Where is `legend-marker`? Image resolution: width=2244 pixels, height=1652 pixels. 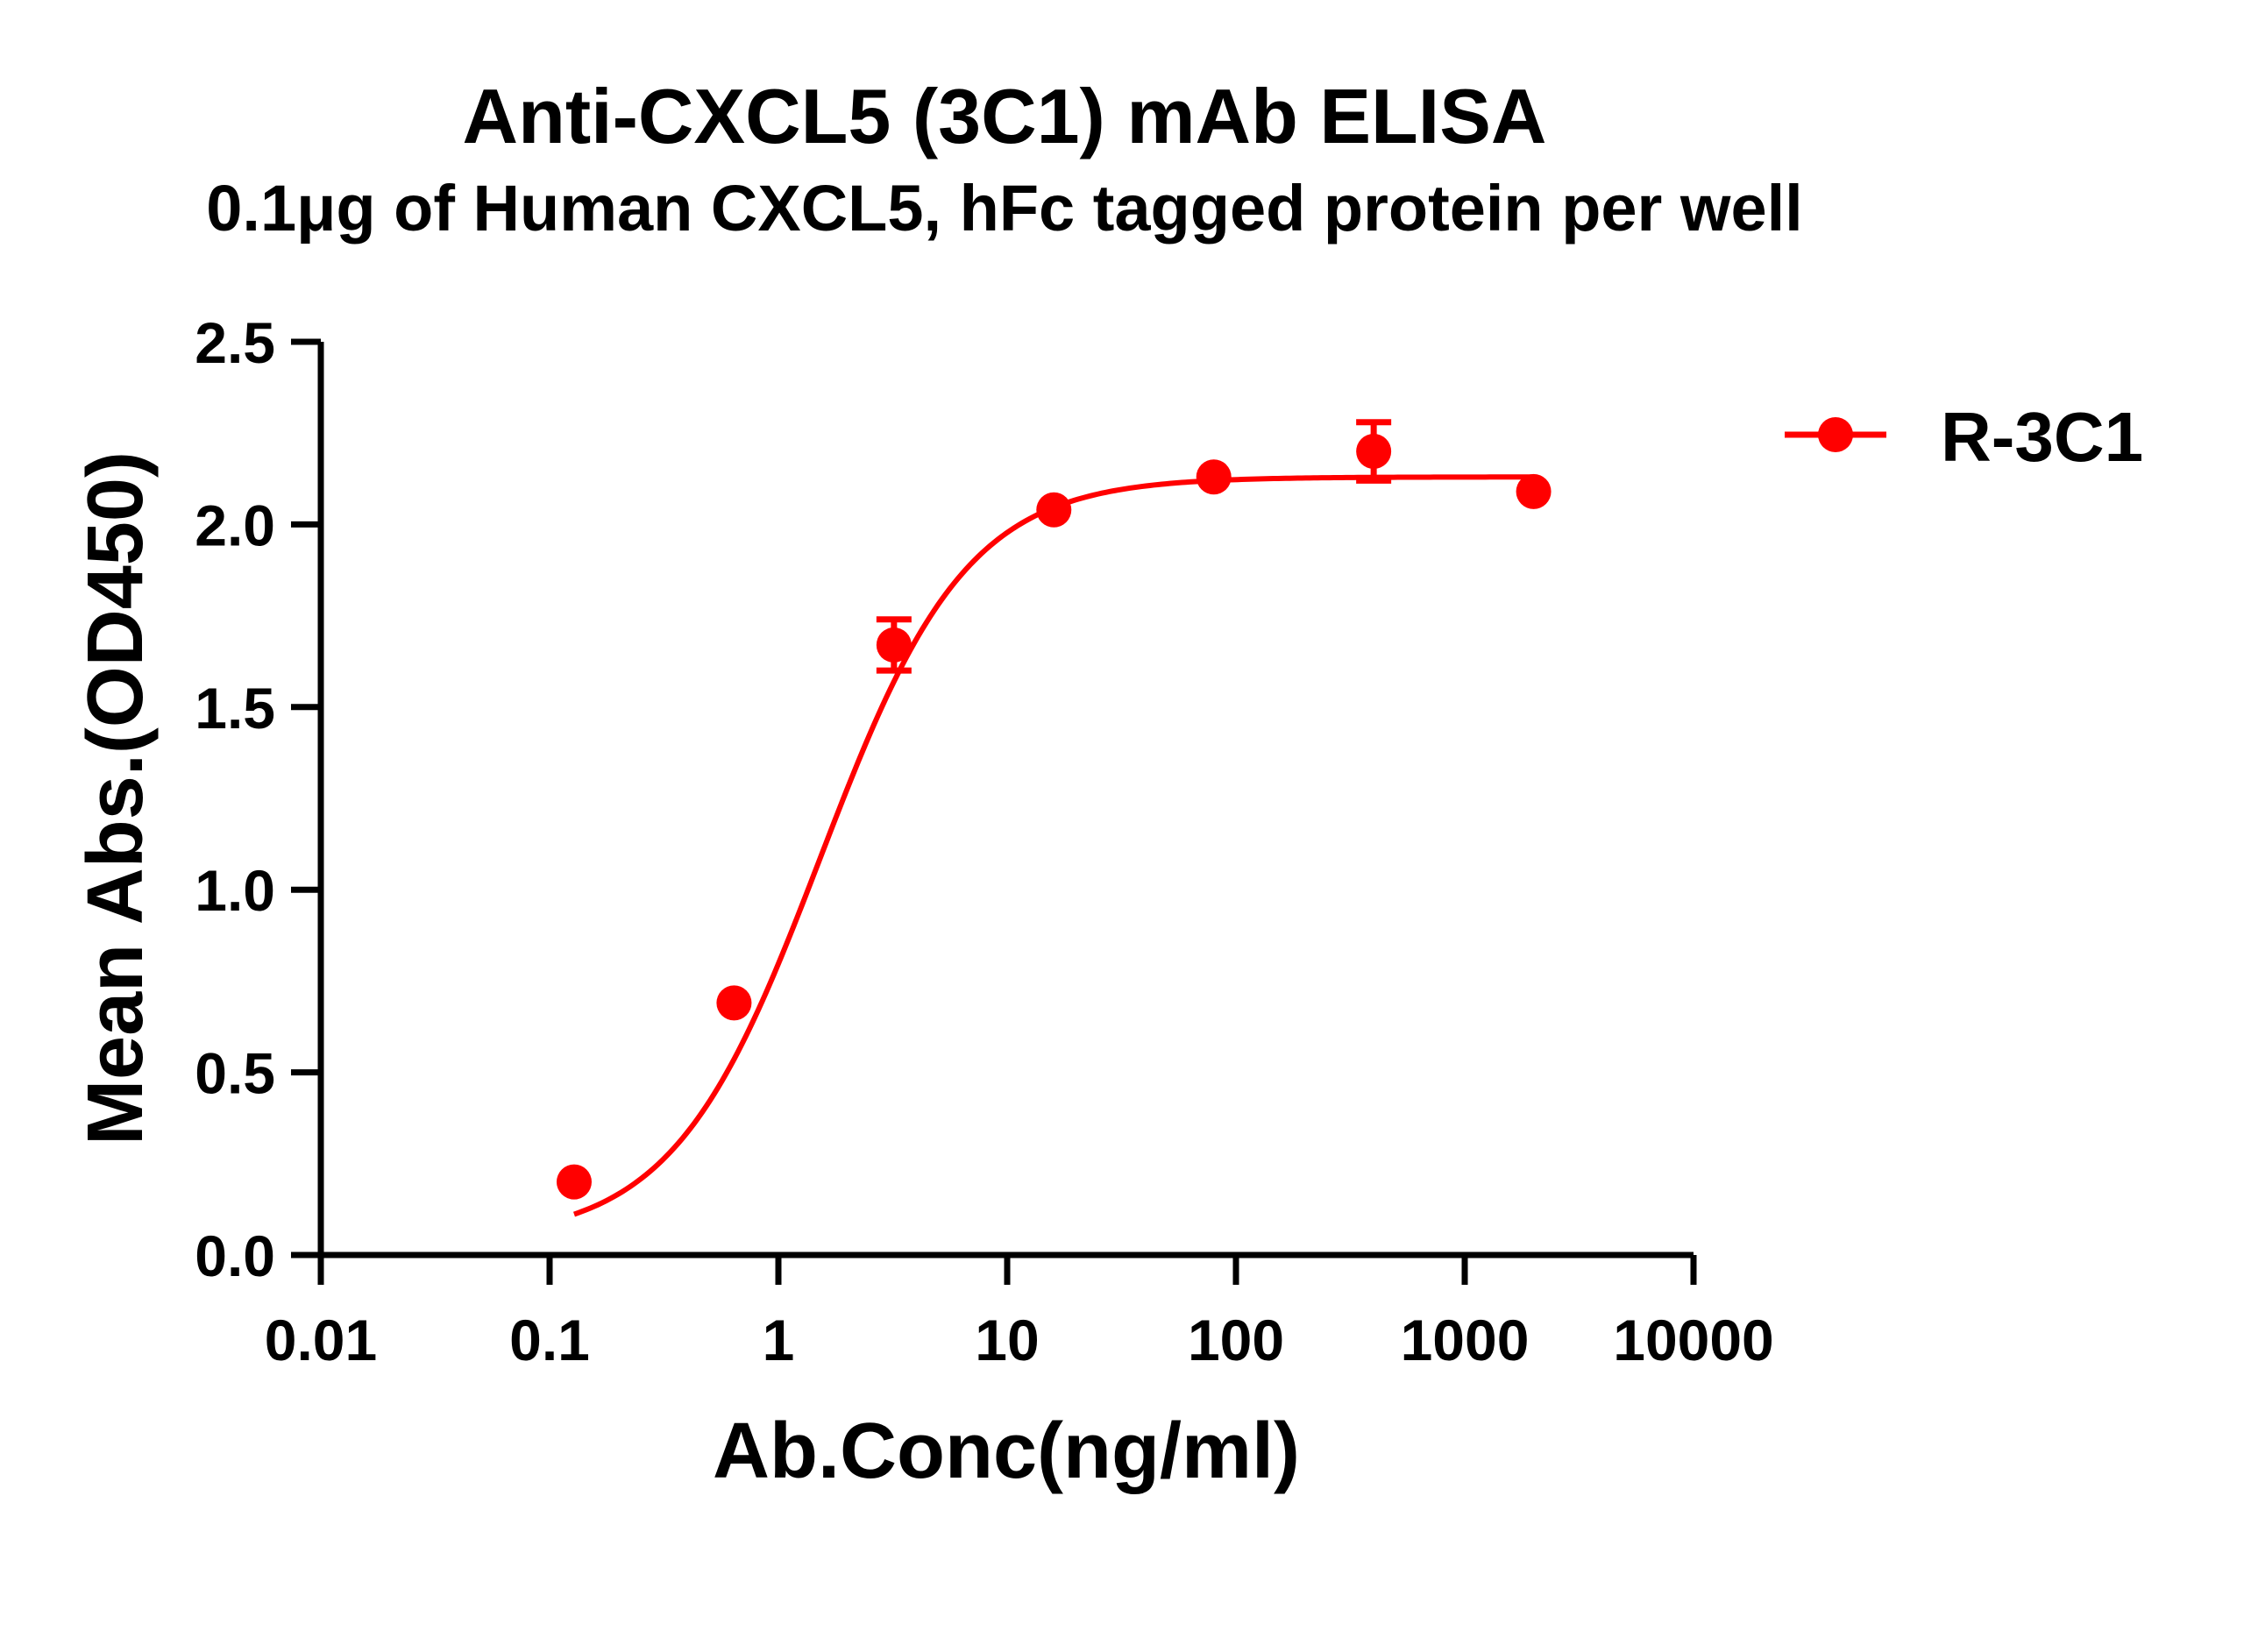
legend-marker is located at coordinates (1835, 434).